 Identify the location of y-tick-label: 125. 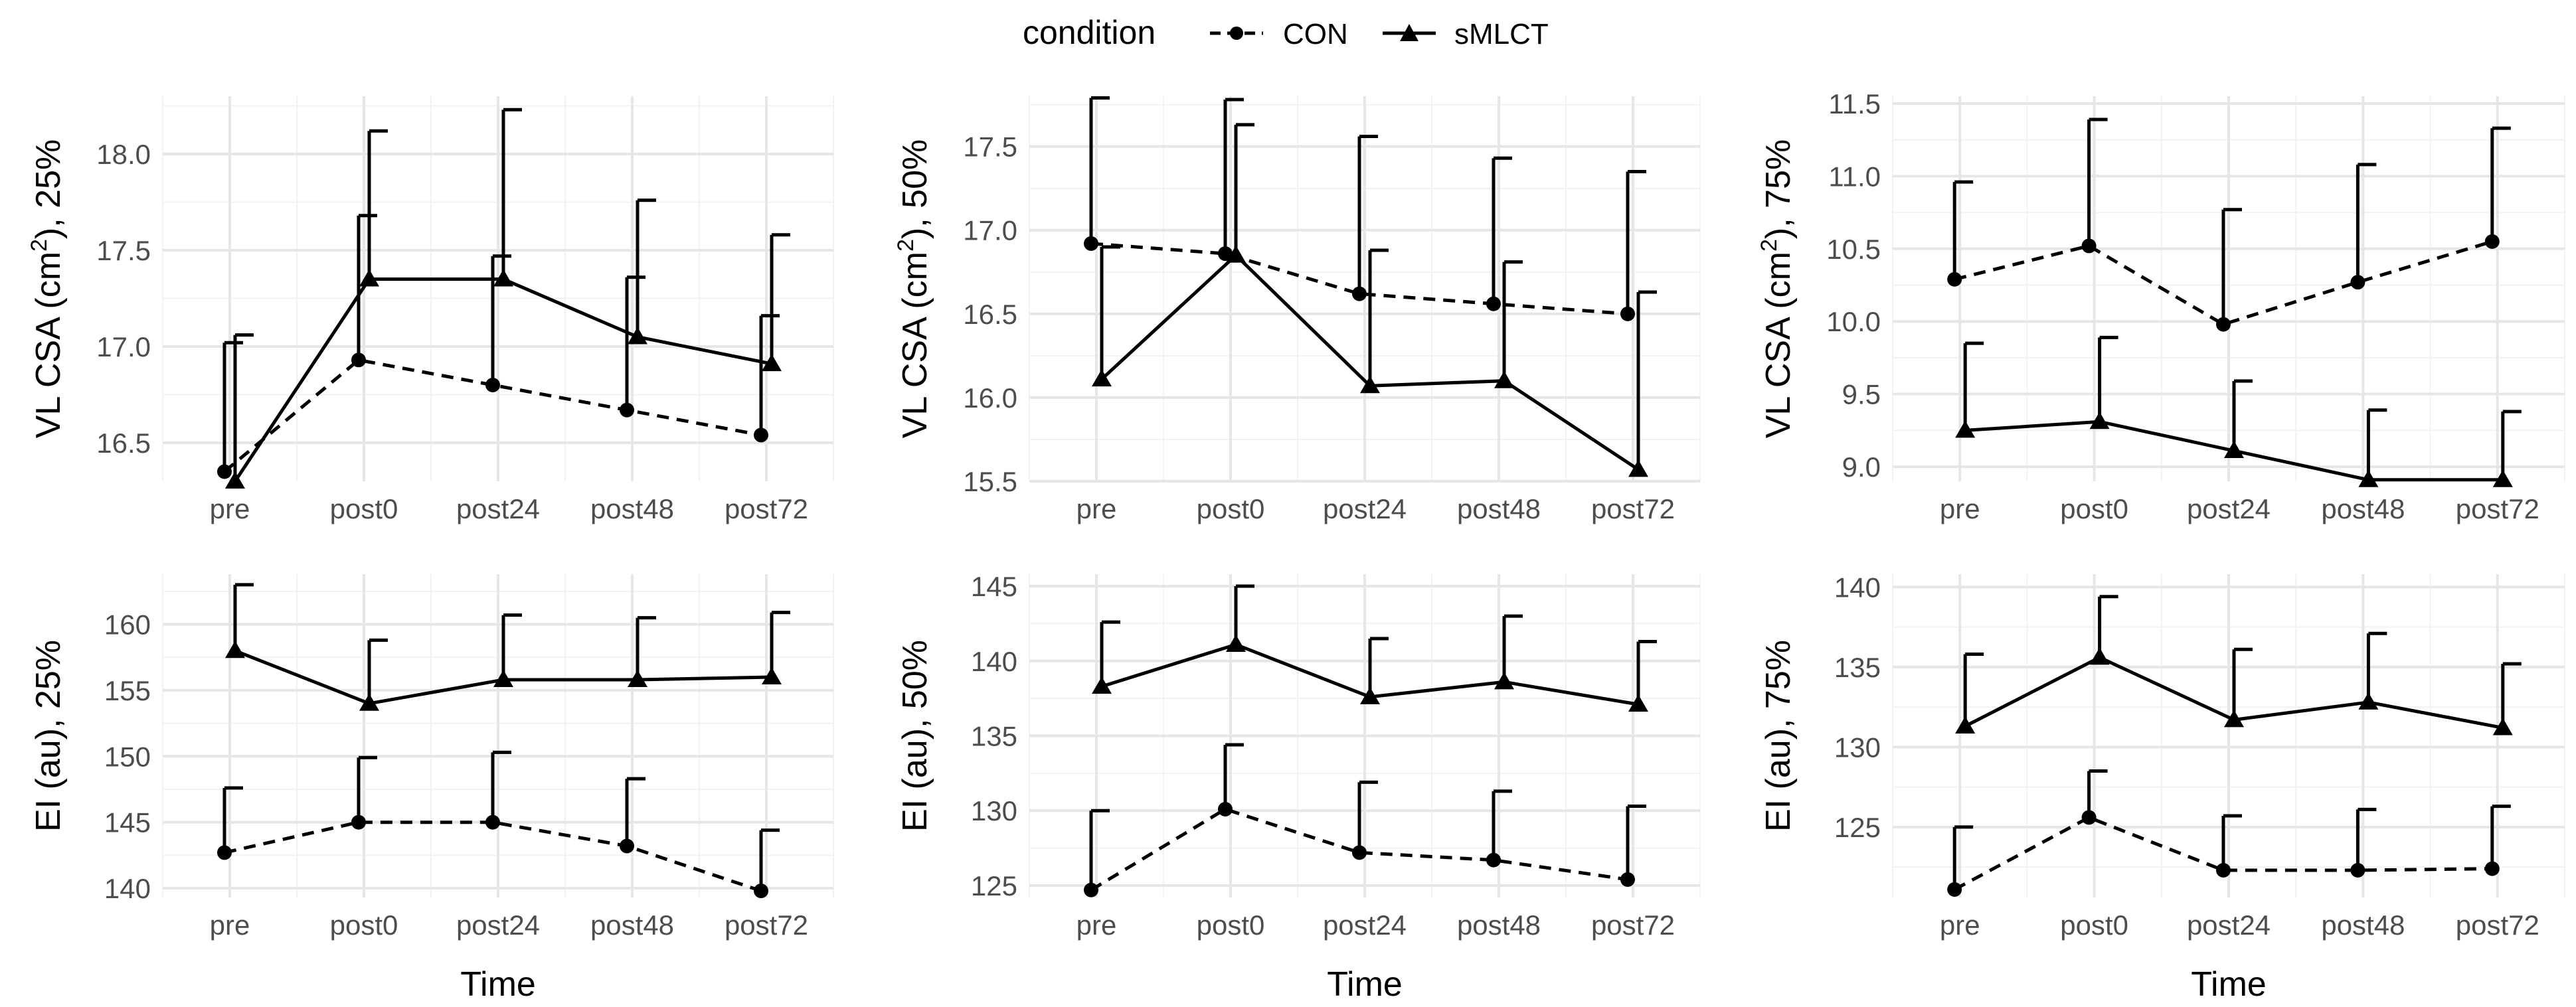
(994, 886).